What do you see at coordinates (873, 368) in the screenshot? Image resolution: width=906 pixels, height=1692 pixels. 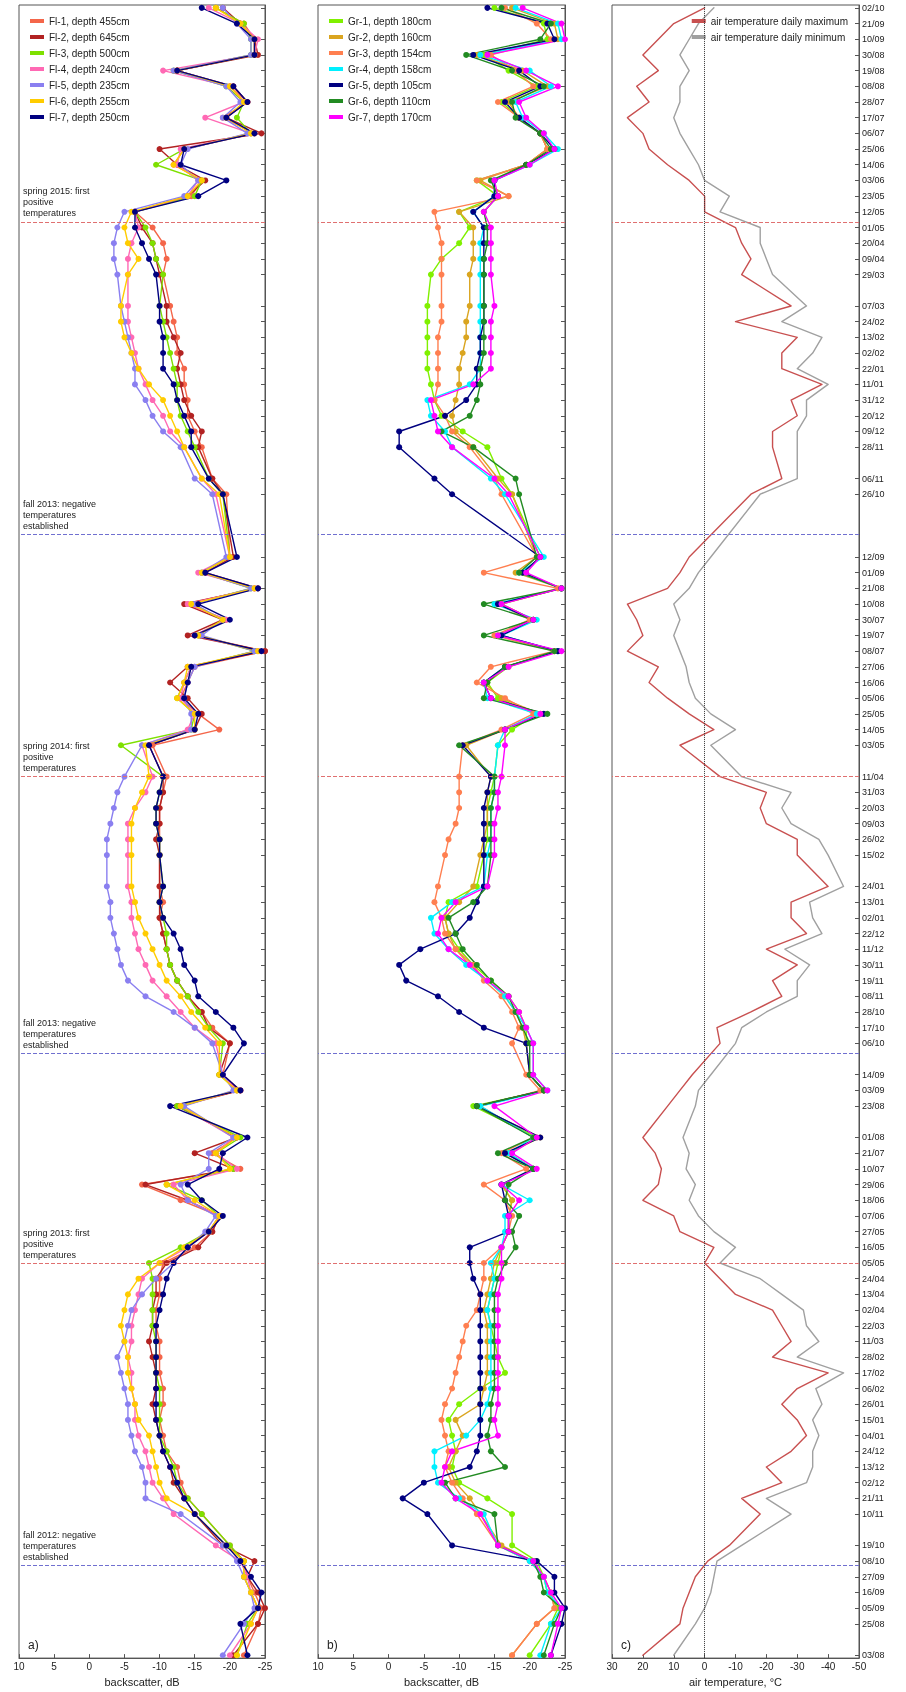 I see `y-tick-label: 22/01` at bounding box center [873, 368].